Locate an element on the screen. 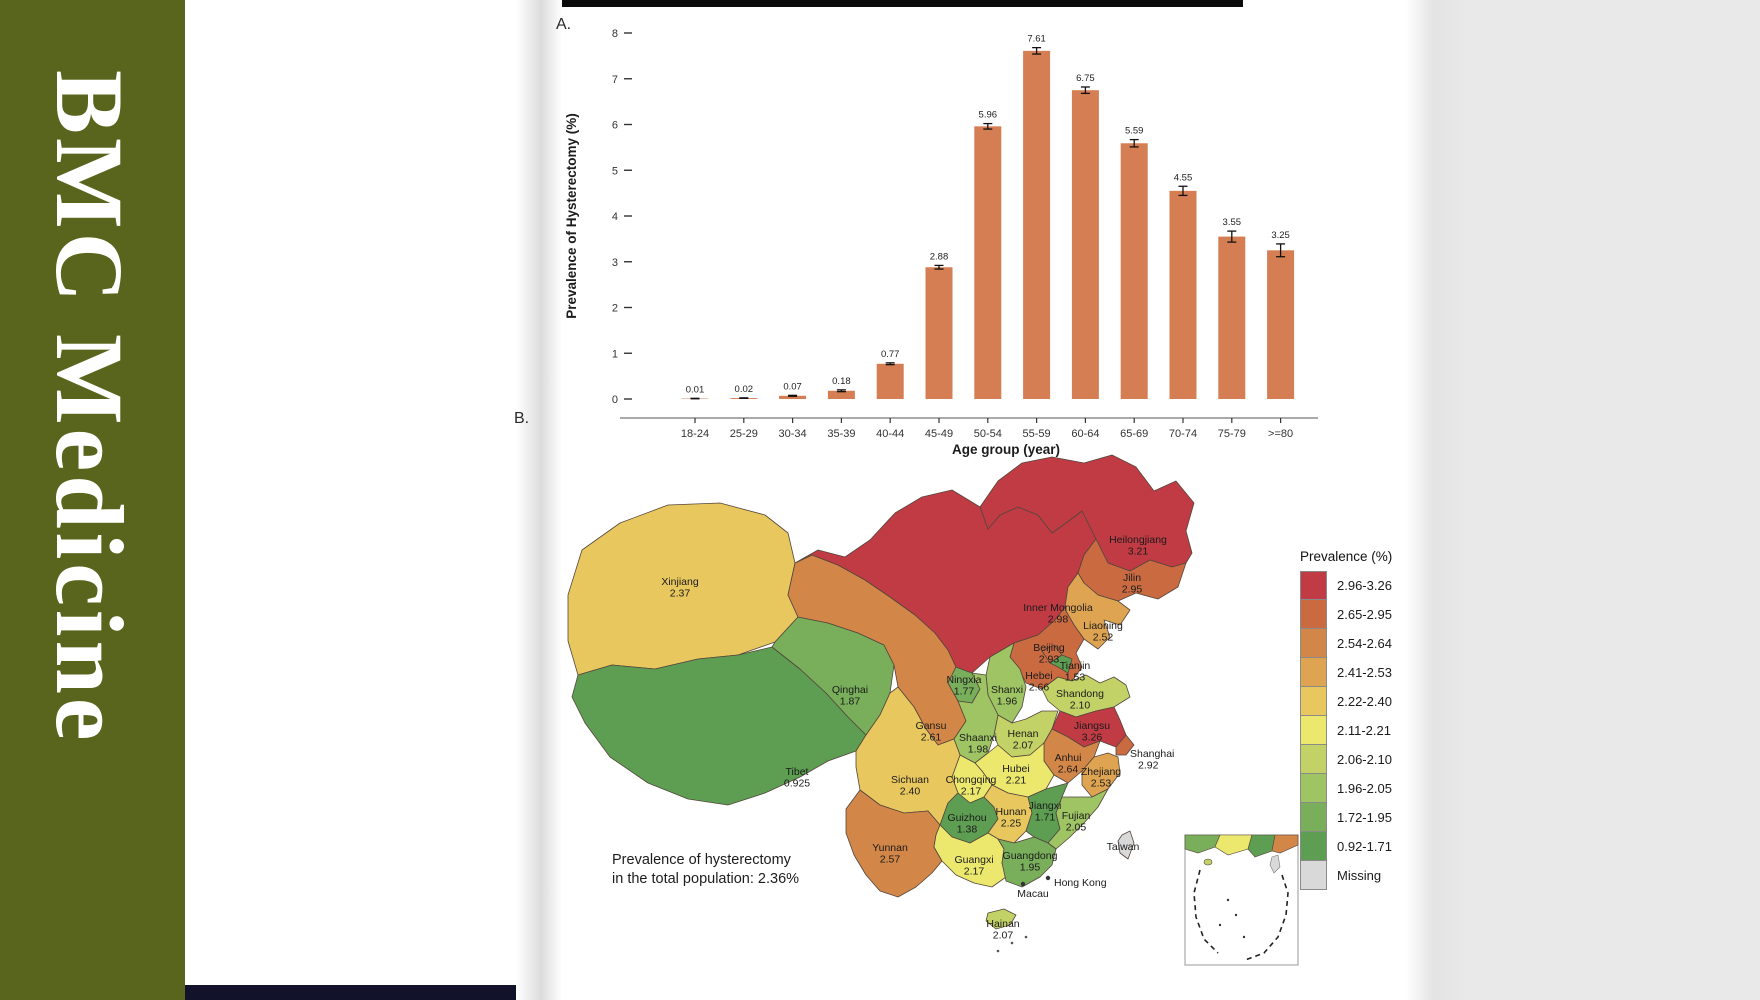 Image resolution: width=1760 pixels, height=1000 pixels. label-hunan: Hunan 2.25 is located at coordinates (1011, 818).